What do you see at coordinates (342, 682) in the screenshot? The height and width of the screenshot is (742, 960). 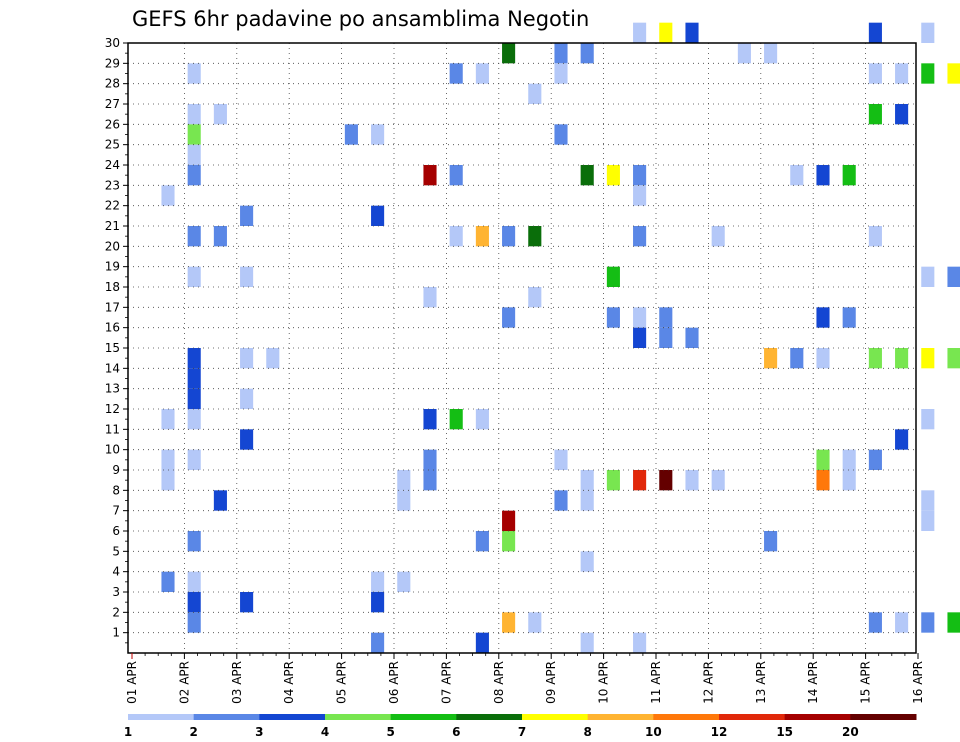 I see `x-tick-label-4: 05 APR` at bounding box center [342, 682].